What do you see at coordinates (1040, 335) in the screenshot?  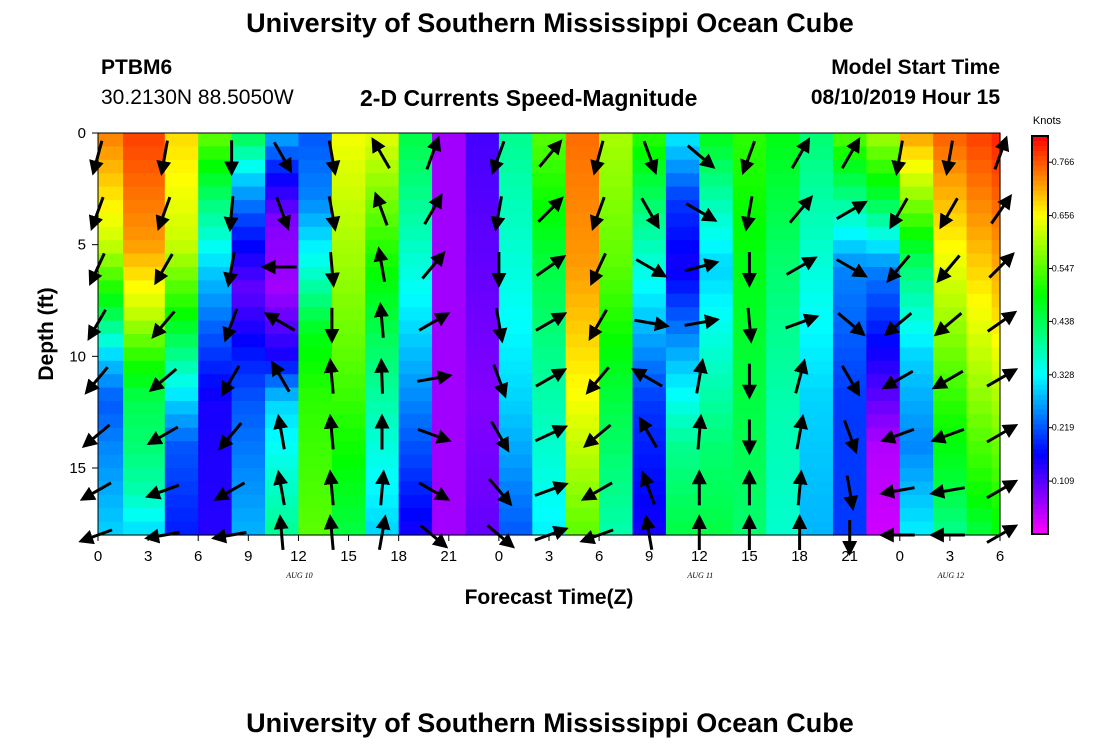 I see `colorbar-frame` at bounding box center [1040, 335].